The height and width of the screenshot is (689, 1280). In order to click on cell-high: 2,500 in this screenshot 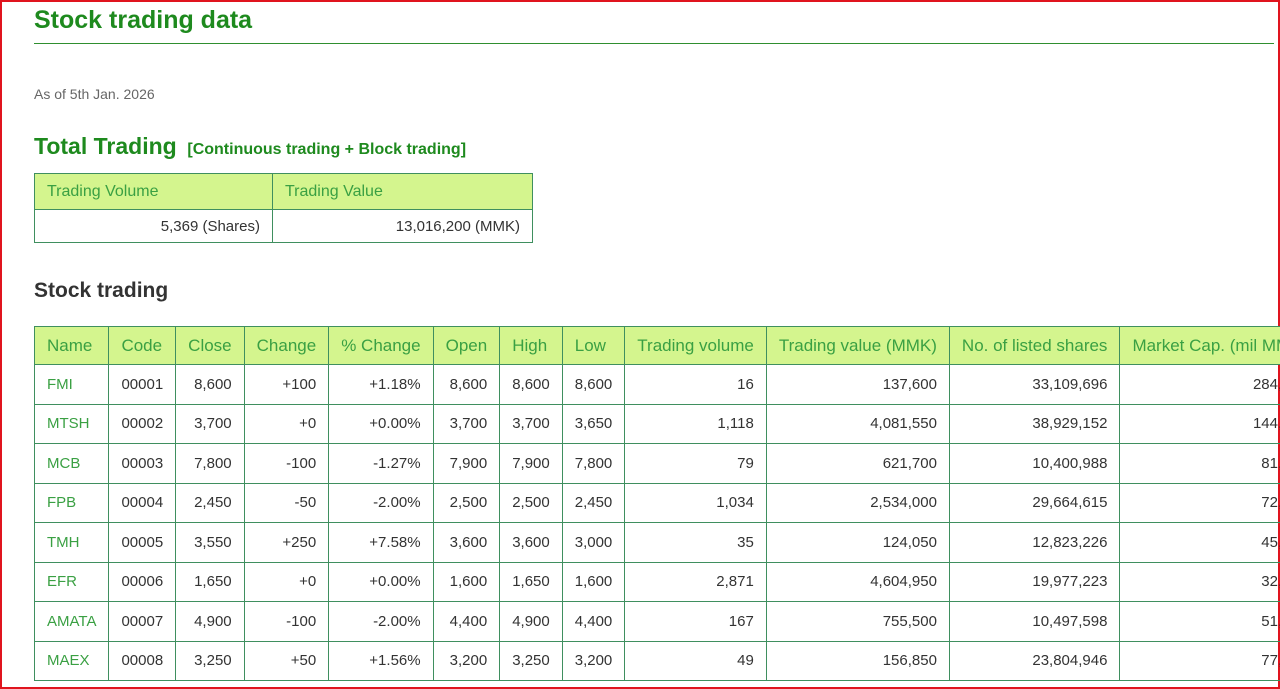, I will do `click(531, 502)`.